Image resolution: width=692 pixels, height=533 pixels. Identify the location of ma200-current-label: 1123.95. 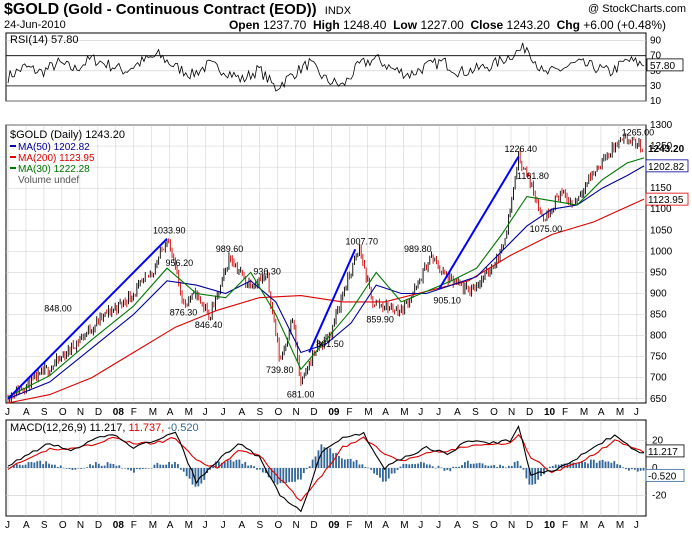
(666, 200).